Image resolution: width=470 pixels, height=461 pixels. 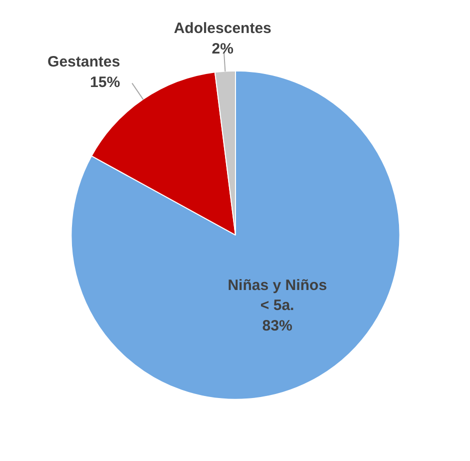 I want to click on data-label: 15%, so click(x=105, y=83).